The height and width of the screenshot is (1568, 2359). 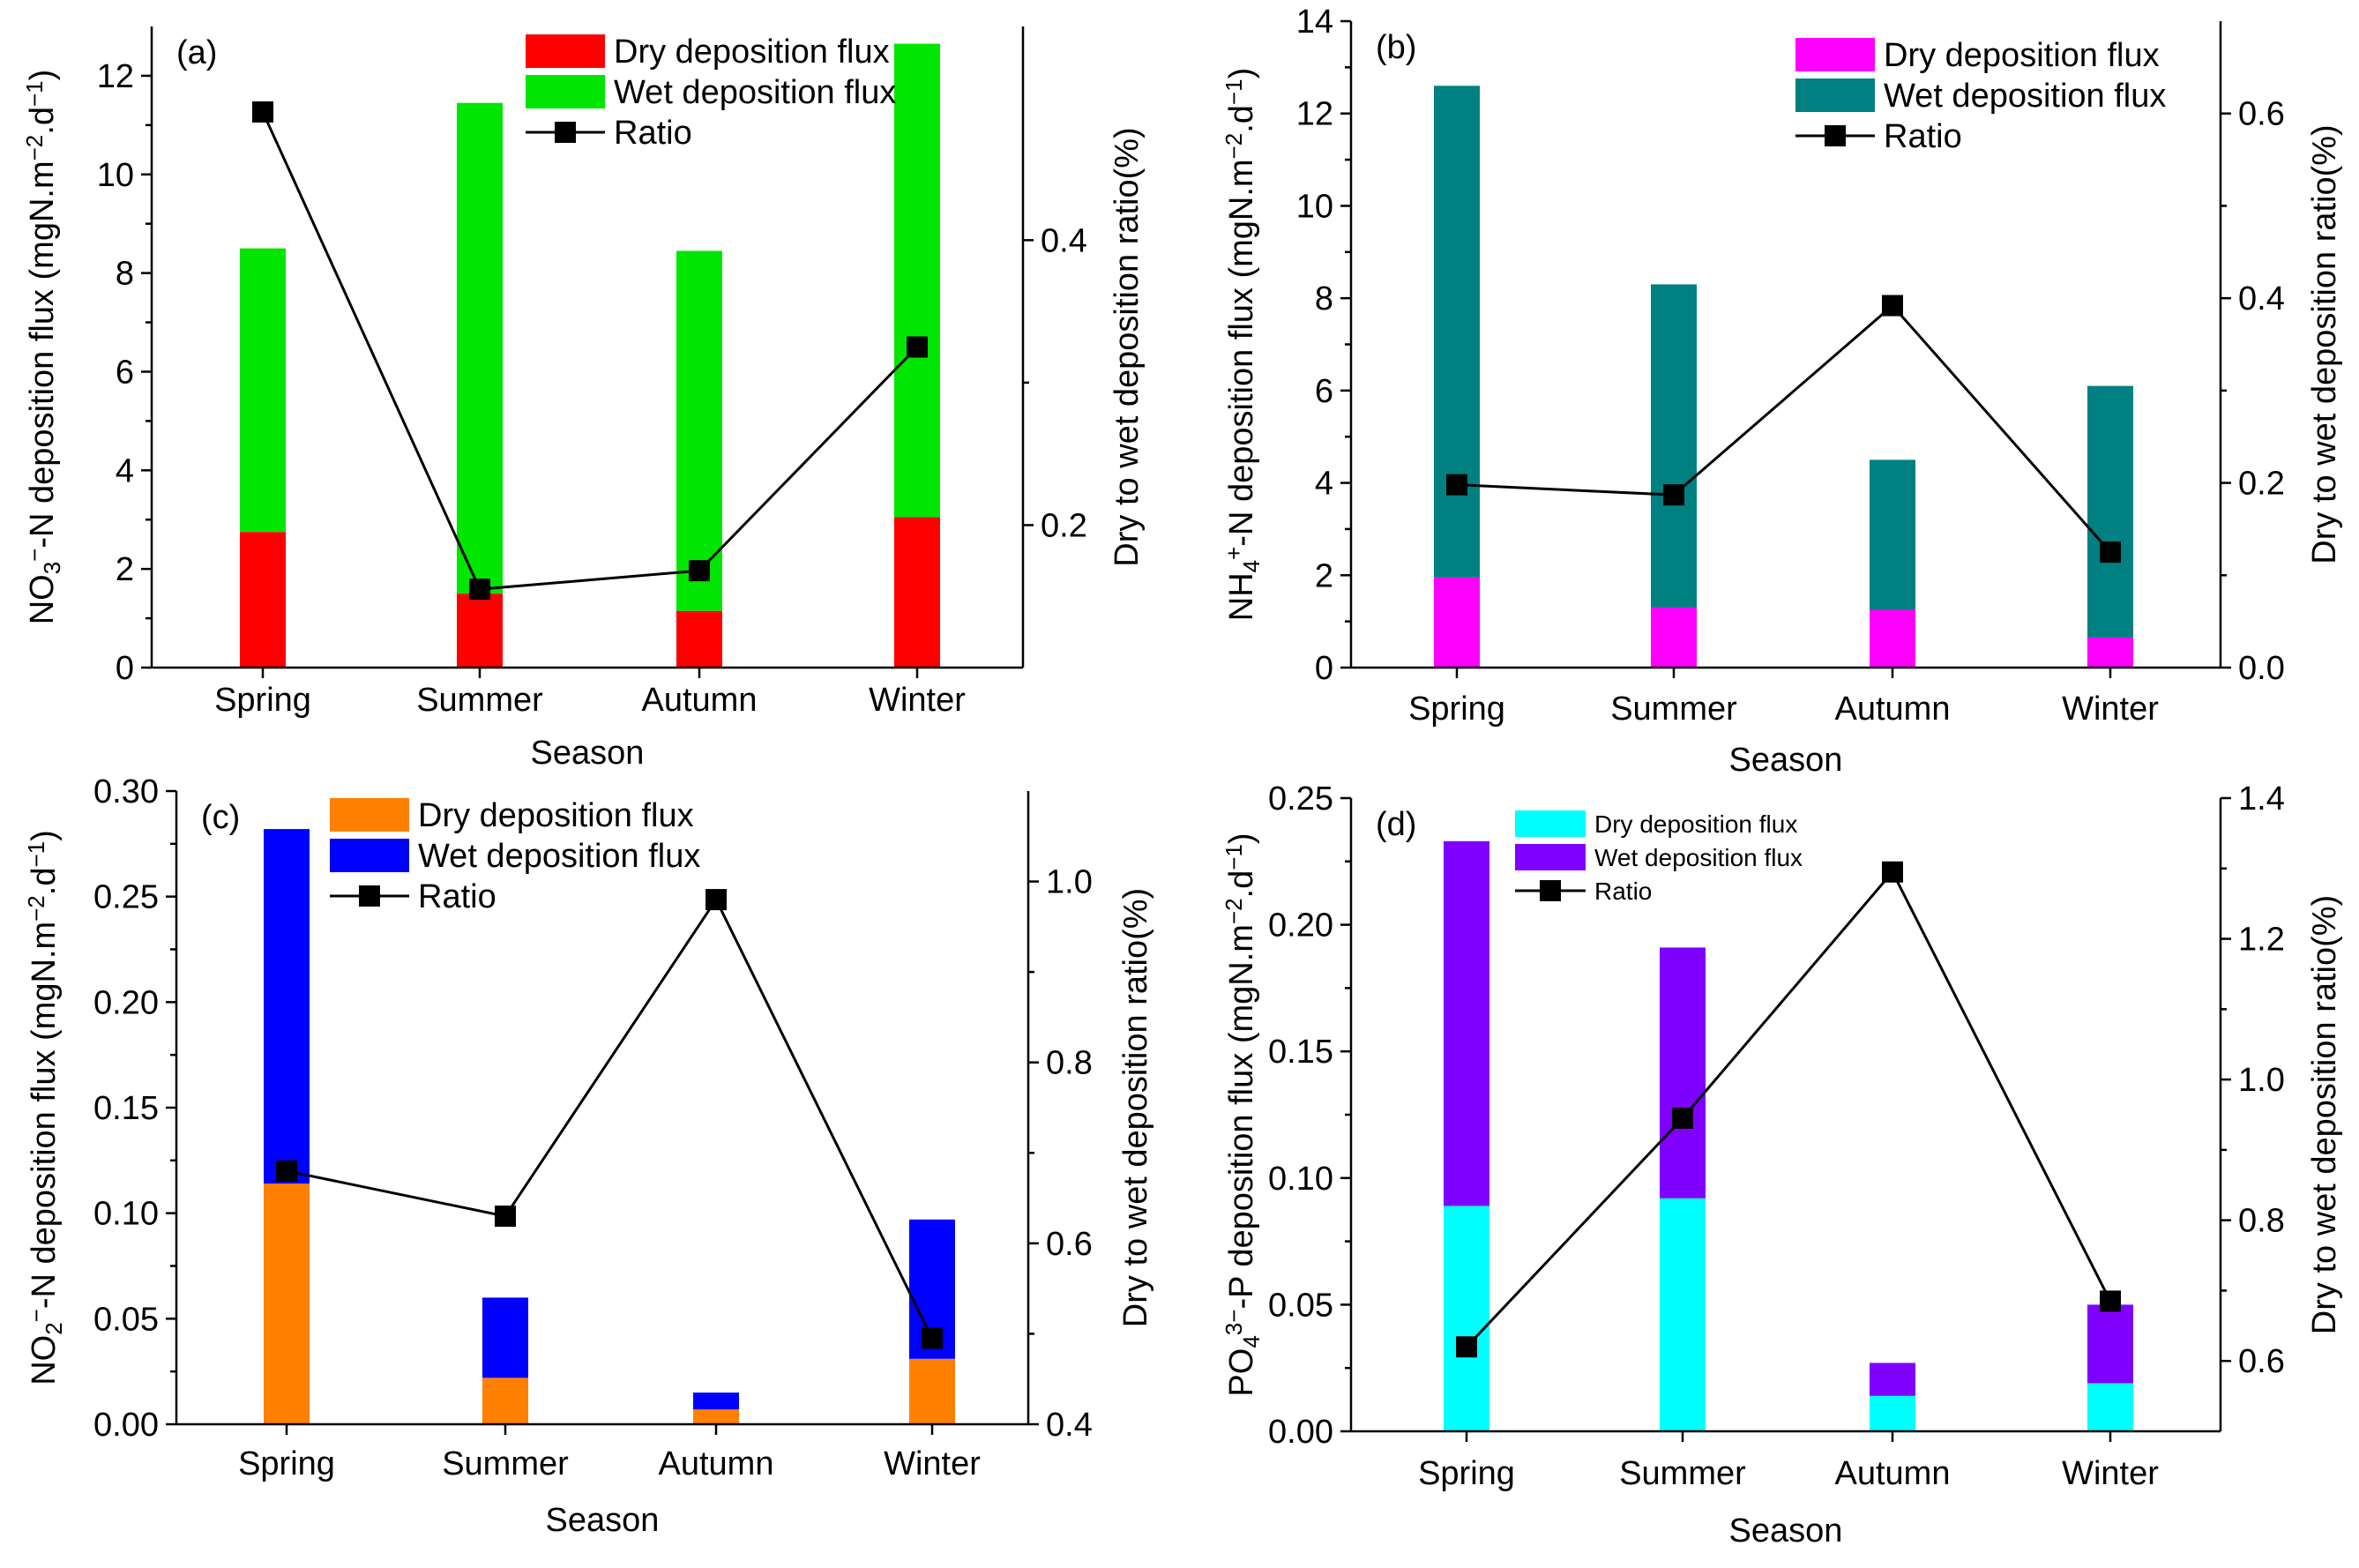 What do you see at coordinates (2261, 799) in the screenshot?
I see `y2-tick-label: 1.4` at bounding box center [2261, 799].